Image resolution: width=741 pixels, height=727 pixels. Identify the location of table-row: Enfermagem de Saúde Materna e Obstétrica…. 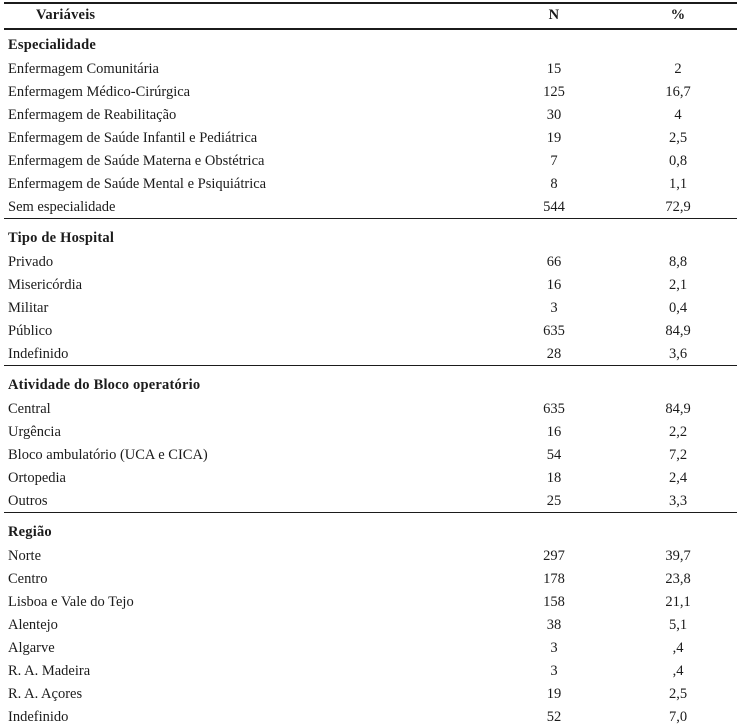
(370, 160).